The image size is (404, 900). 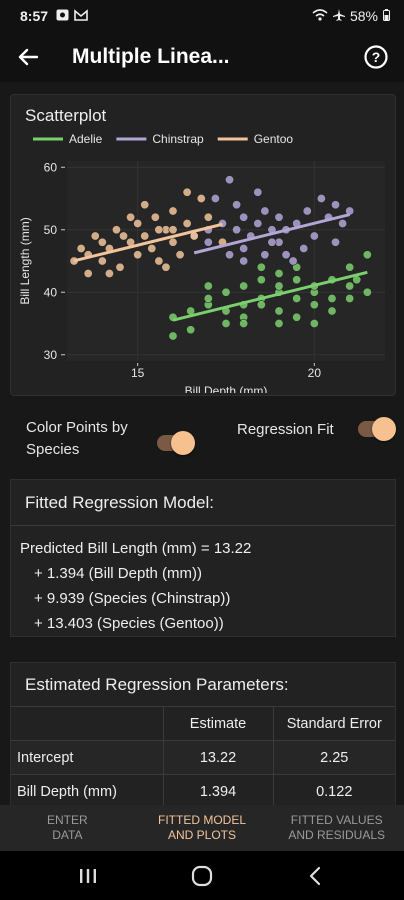 What do you see at coordinates (202, 820) in the screenshot?
I see `tab-label: FITTED MODEL` at bounding box center [202, 820].